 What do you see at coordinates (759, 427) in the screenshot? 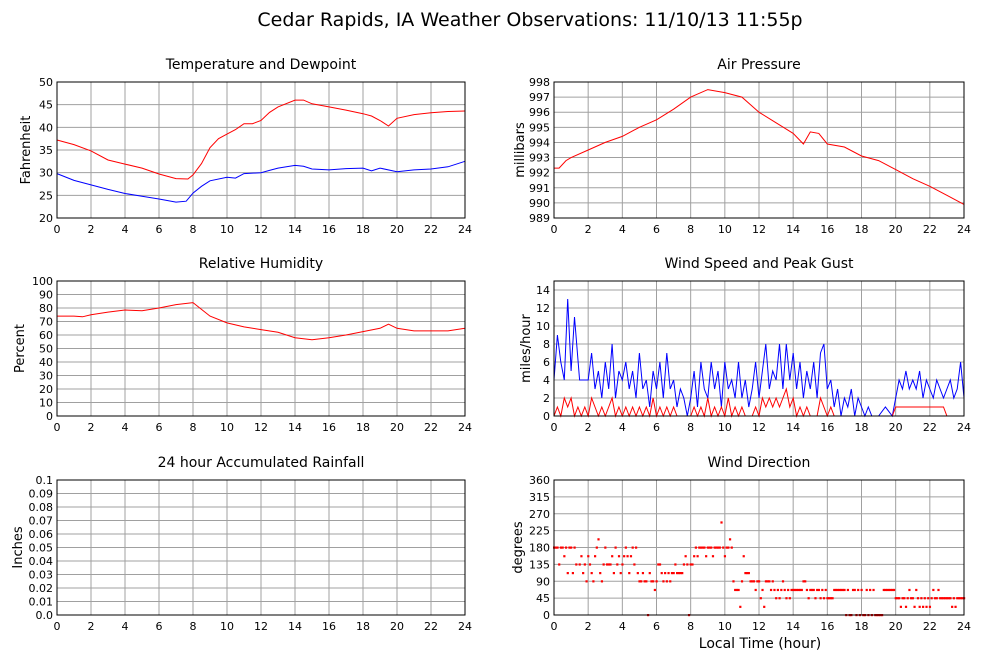
I see `wind-xtick-label: 12` at bounding box center [759, 427].